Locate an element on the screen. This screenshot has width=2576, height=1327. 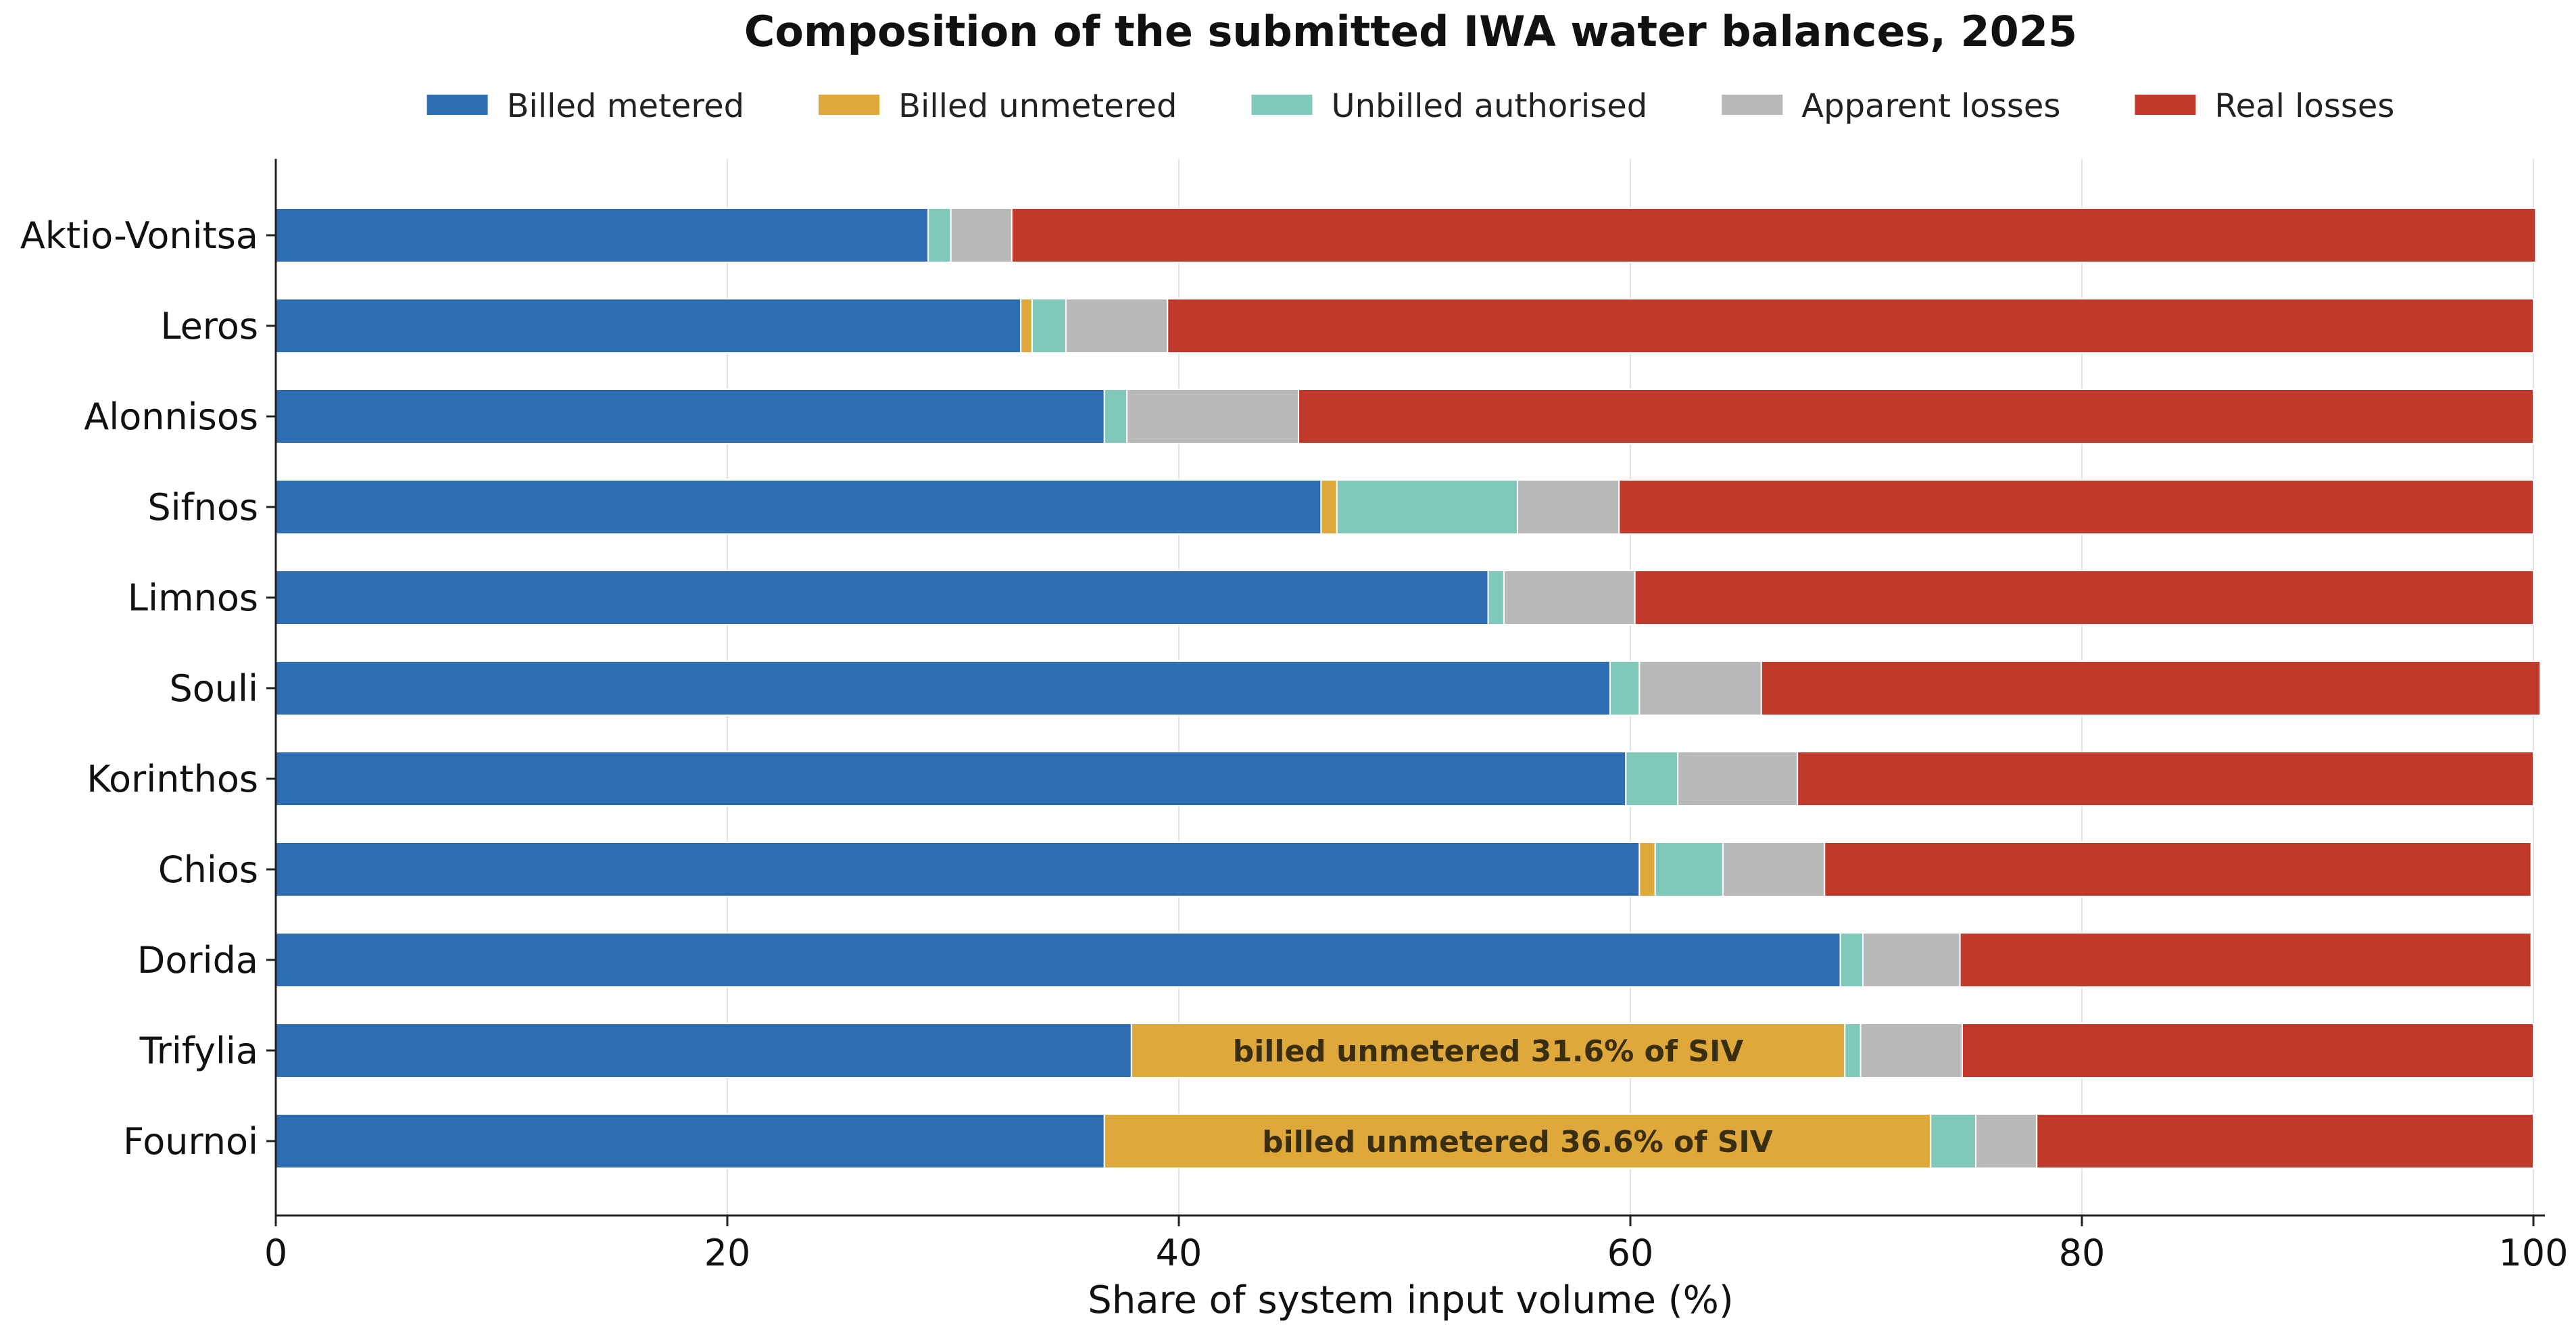
x-tick-label: 100 is located at coordinates (2533, 1253).